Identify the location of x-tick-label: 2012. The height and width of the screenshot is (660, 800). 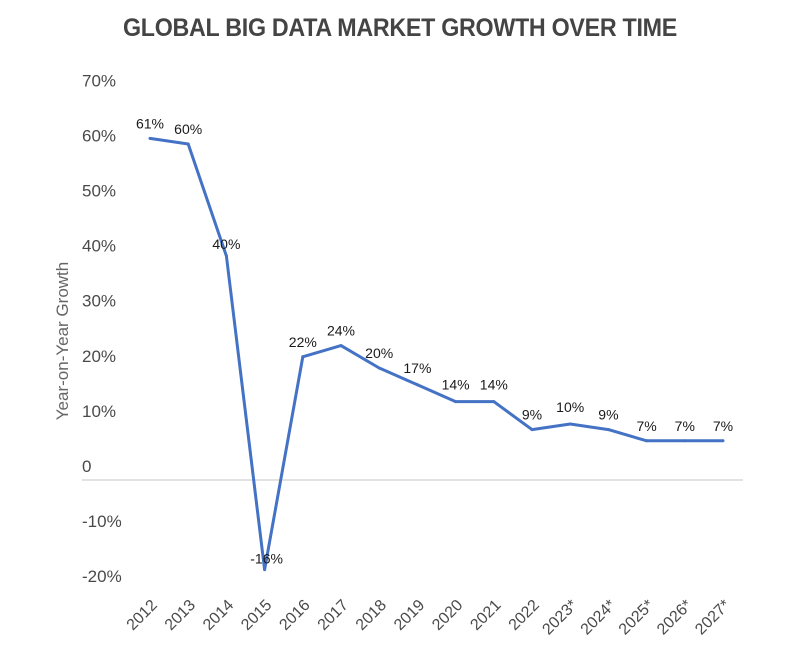
(142, 615).